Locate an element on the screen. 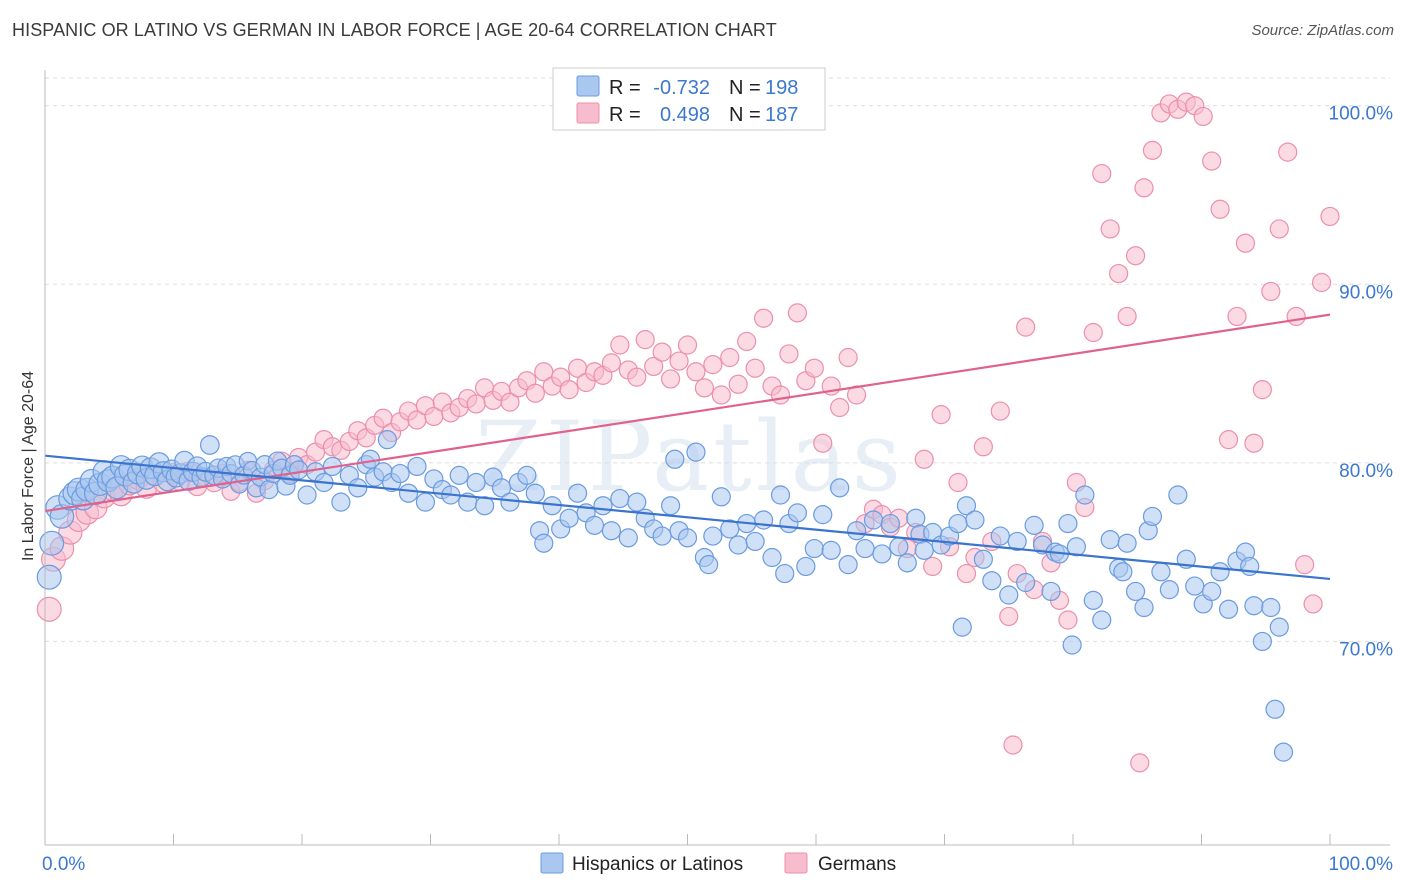 This screenshot has height=892, width=1406. legend-n-label-2: N = is located at coordinates (745, 115).